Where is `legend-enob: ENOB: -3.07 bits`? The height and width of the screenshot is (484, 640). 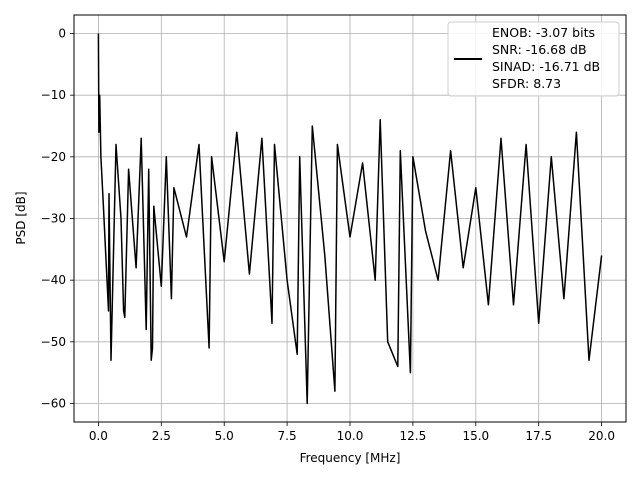
legend-enob: ENOB: -3.07 bits is located at coordinates (543, 32).